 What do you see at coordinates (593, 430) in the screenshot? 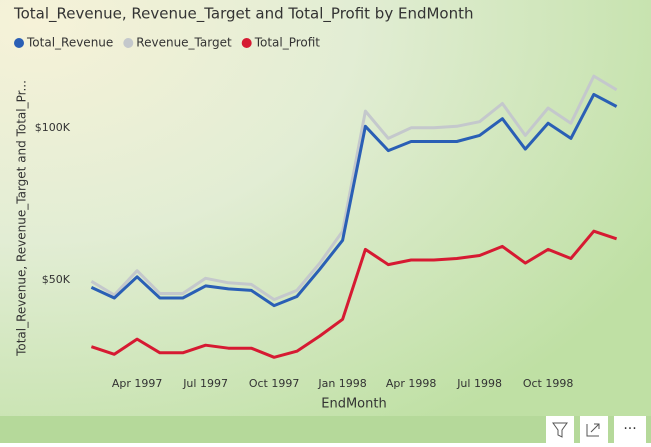
I see `focus-glyph` at bounding box center [593, 430].